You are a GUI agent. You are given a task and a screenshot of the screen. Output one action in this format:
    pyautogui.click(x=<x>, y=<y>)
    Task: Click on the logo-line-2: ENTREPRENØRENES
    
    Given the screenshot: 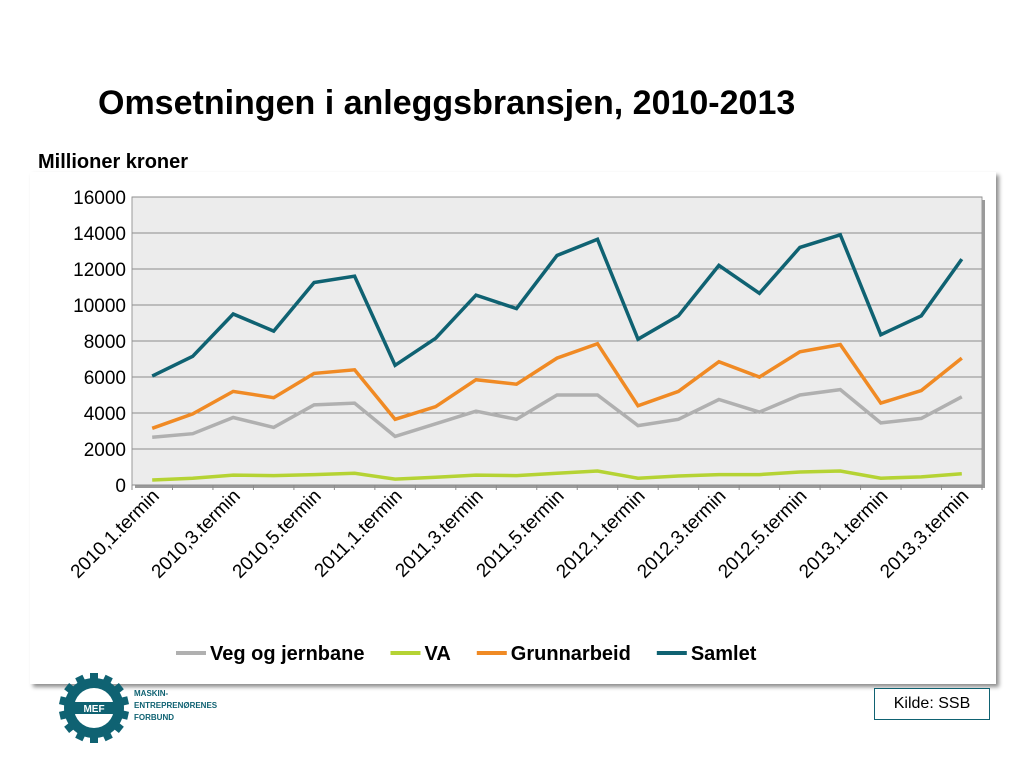 What is the action you would take?
    pyautogui.click(x=176, y=705)
    